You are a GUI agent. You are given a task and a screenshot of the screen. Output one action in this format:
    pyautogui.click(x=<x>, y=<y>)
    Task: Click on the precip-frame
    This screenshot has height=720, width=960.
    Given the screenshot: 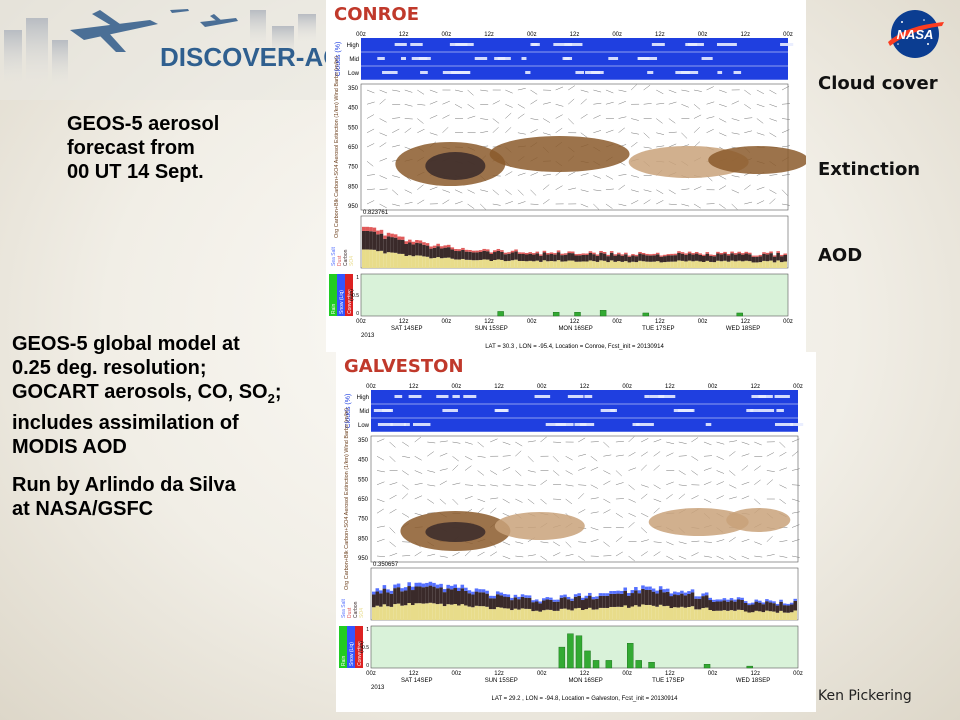 What is the action you would take?
    pyautogui.click(x=574, y=295)
    